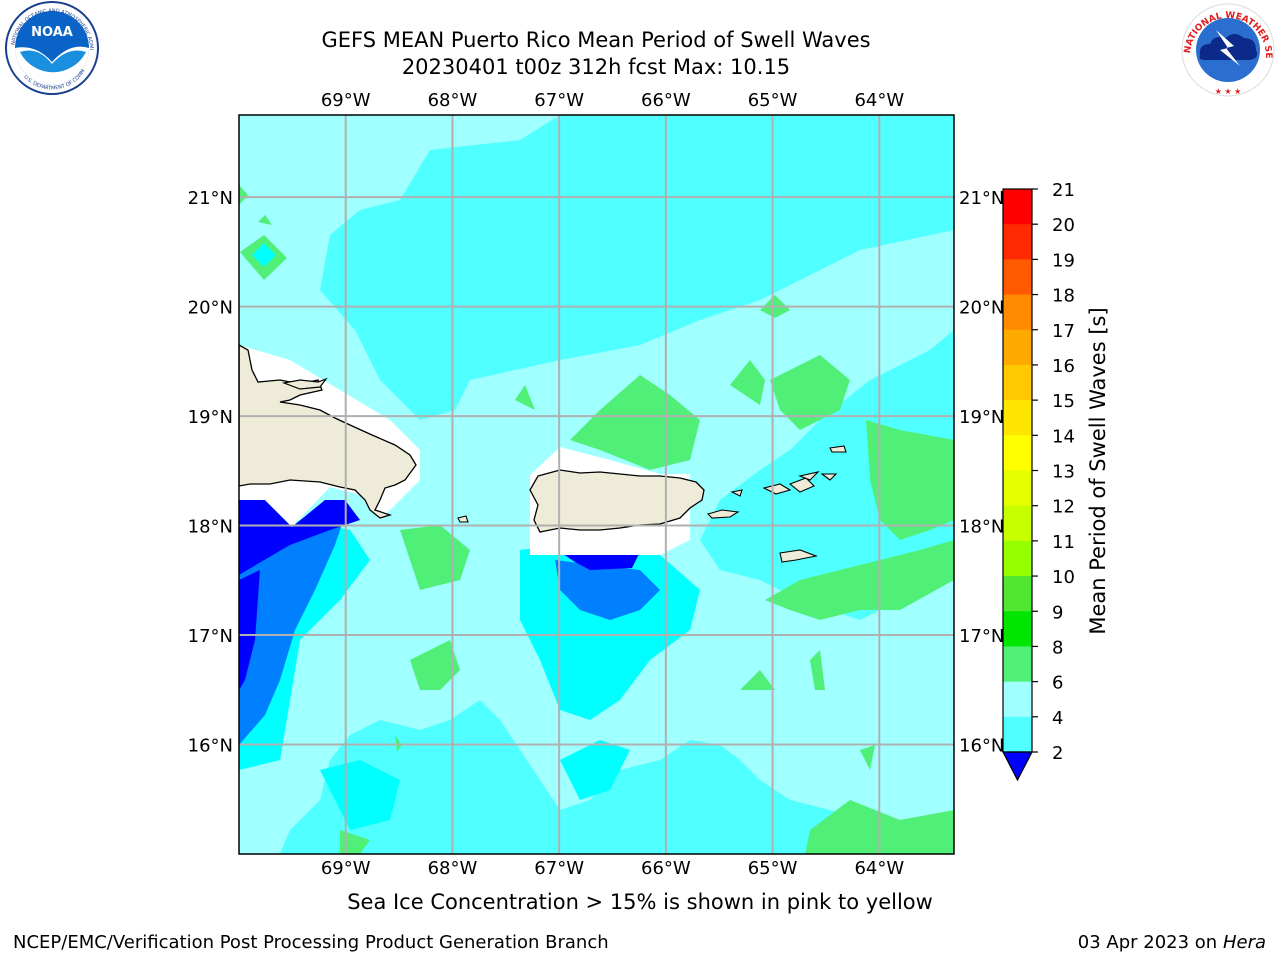  Describe the element at coordinates (328, 431) in the screenshot. I see `hispaniola-landmass` at that location.